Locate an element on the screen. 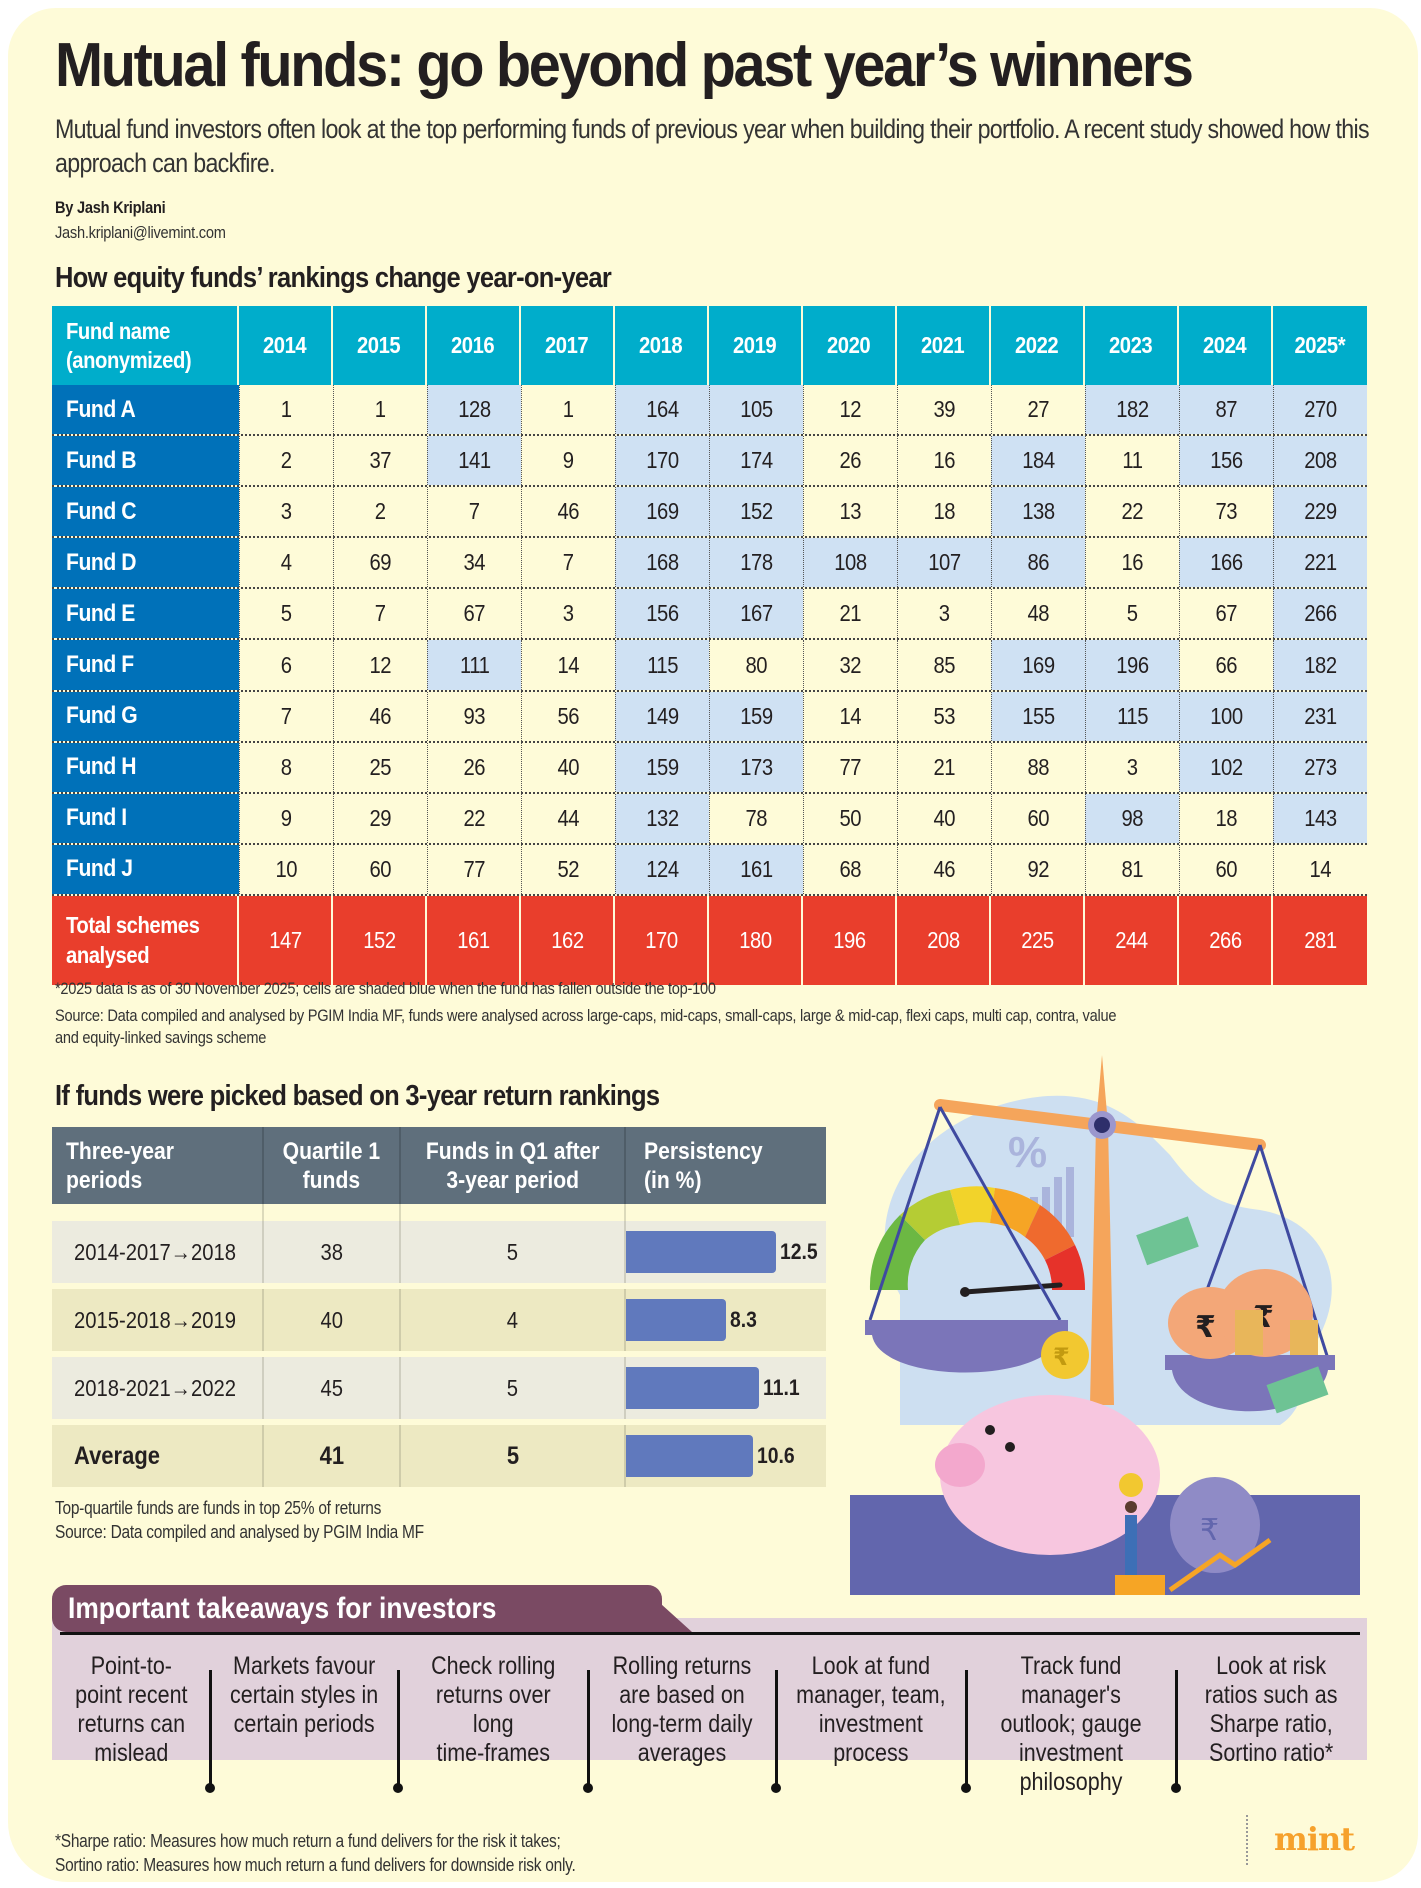 The image size is (1421, 1888). header-year: 2016 is located at coordinates (474, 345).